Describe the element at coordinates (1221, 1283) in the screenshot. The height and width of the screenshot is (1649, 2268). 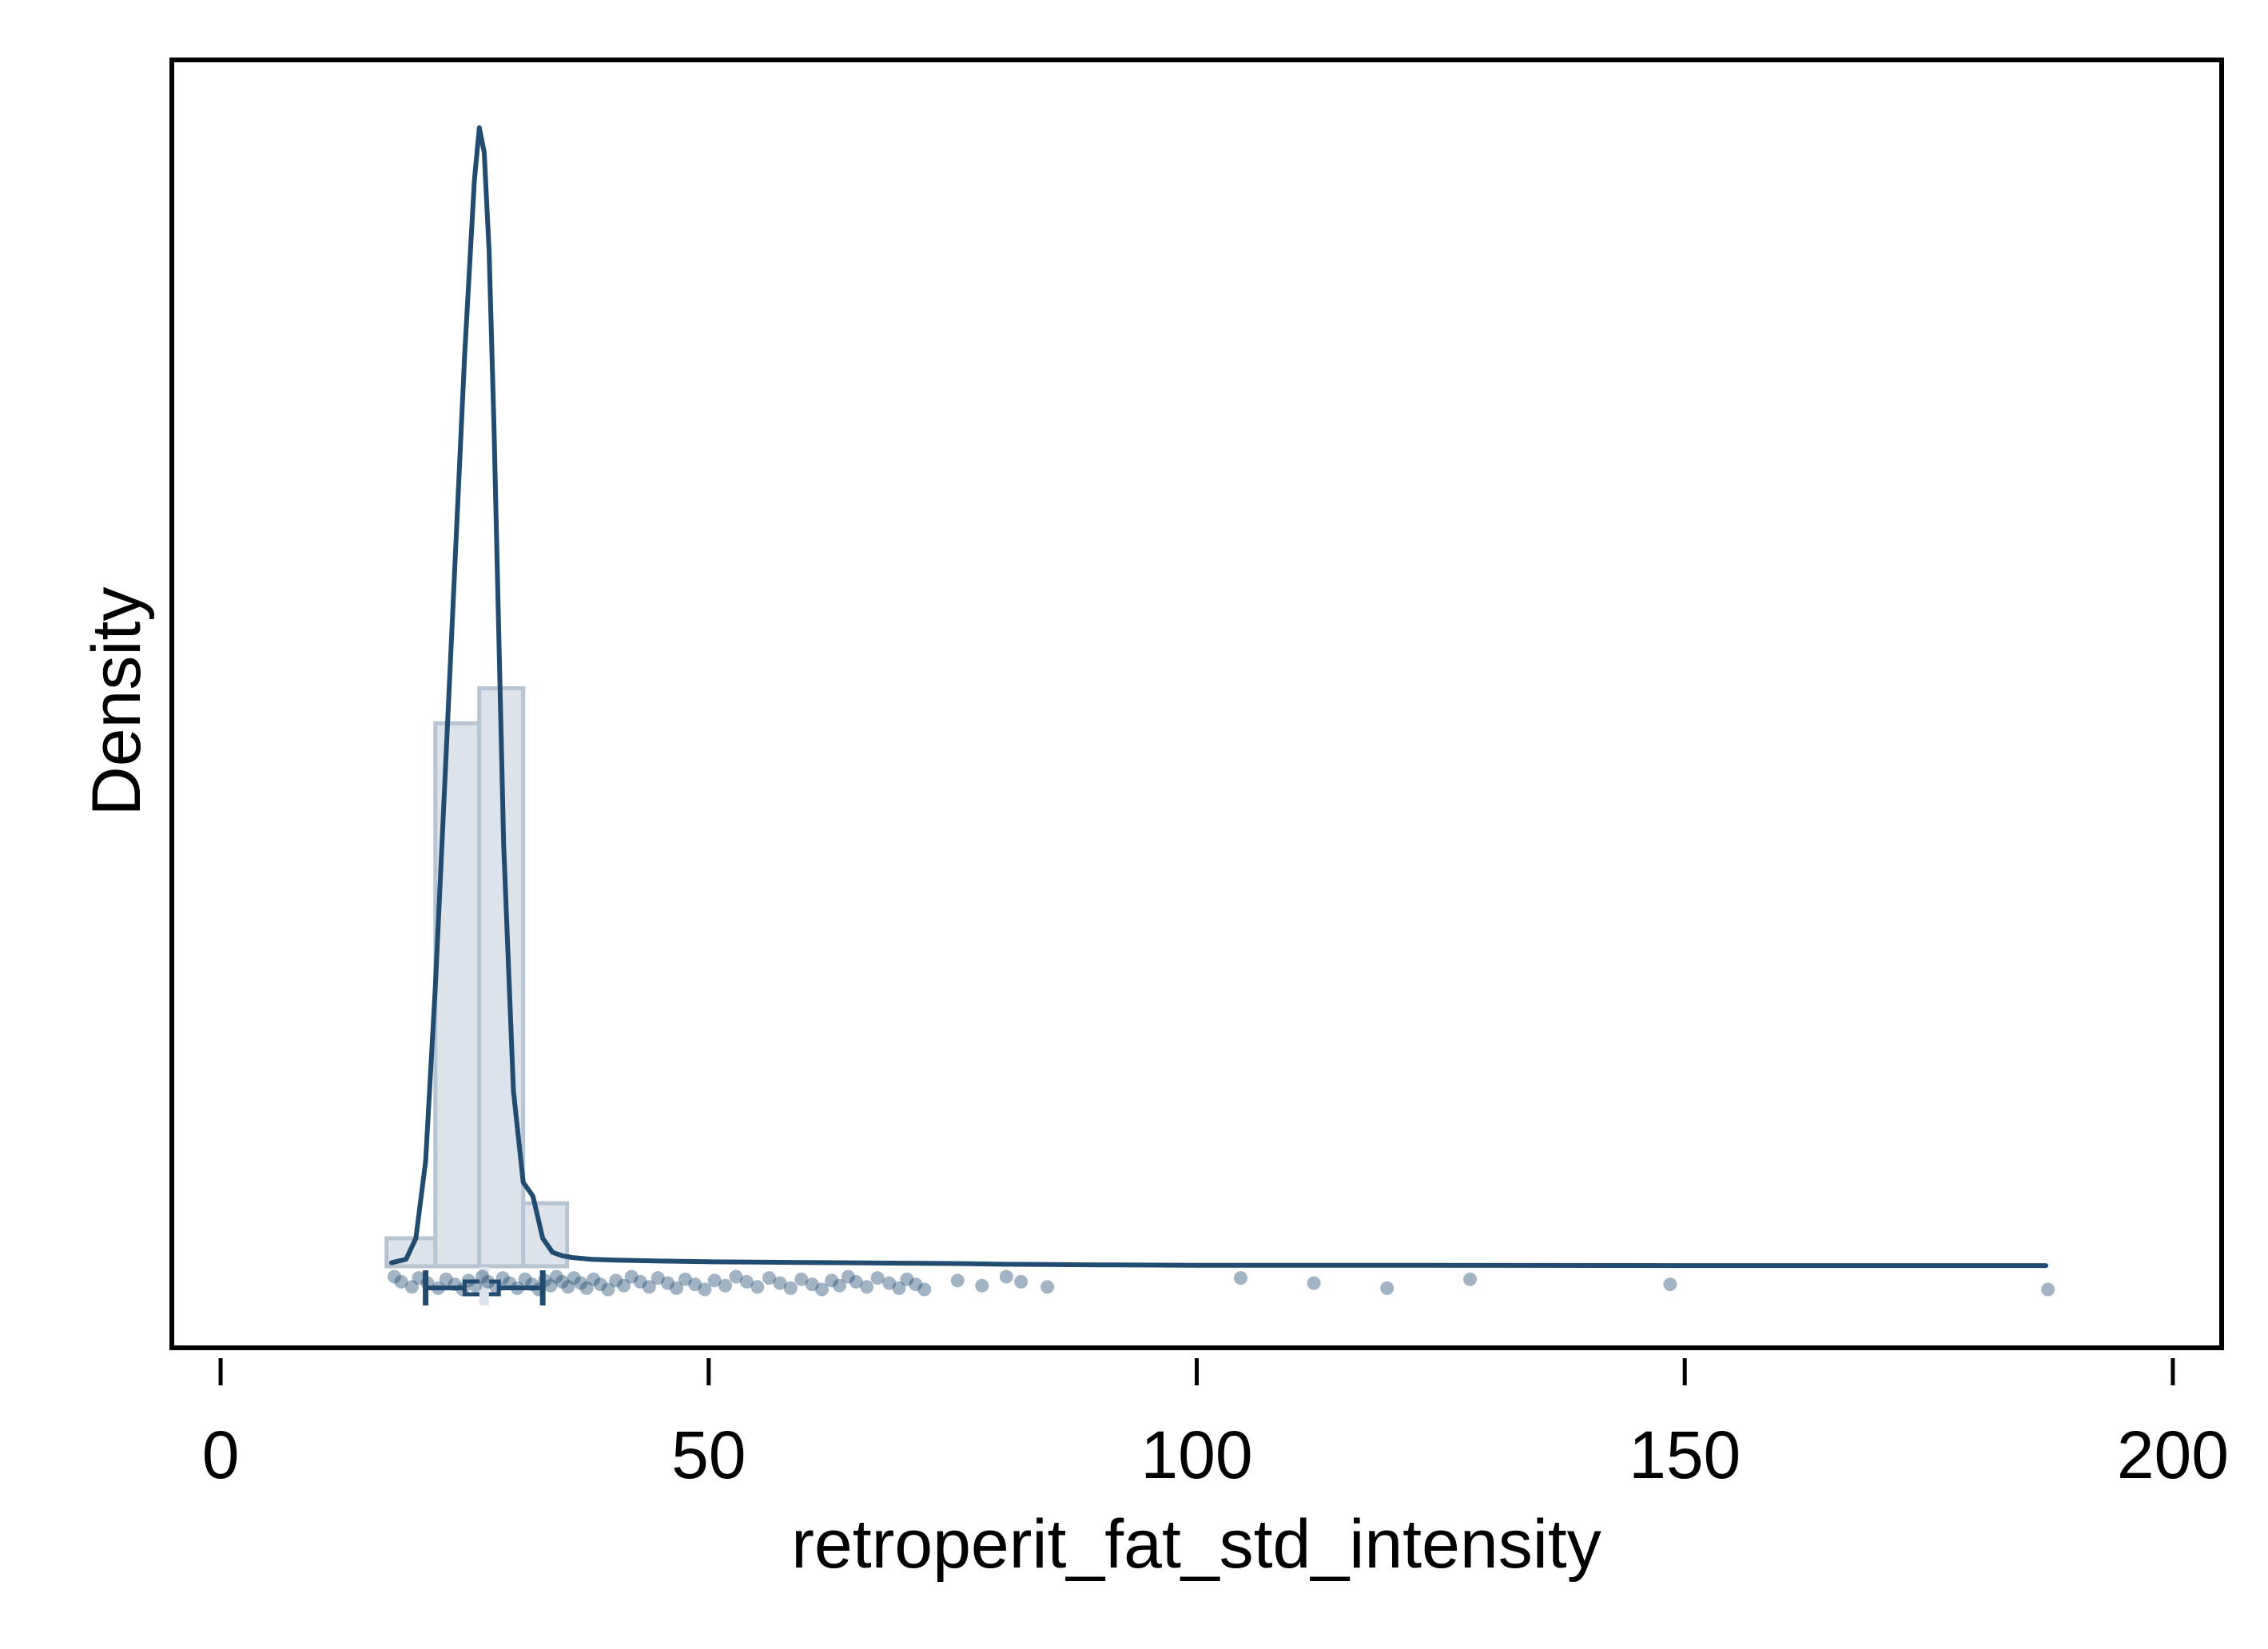
I see `rug-points-group` at that location.